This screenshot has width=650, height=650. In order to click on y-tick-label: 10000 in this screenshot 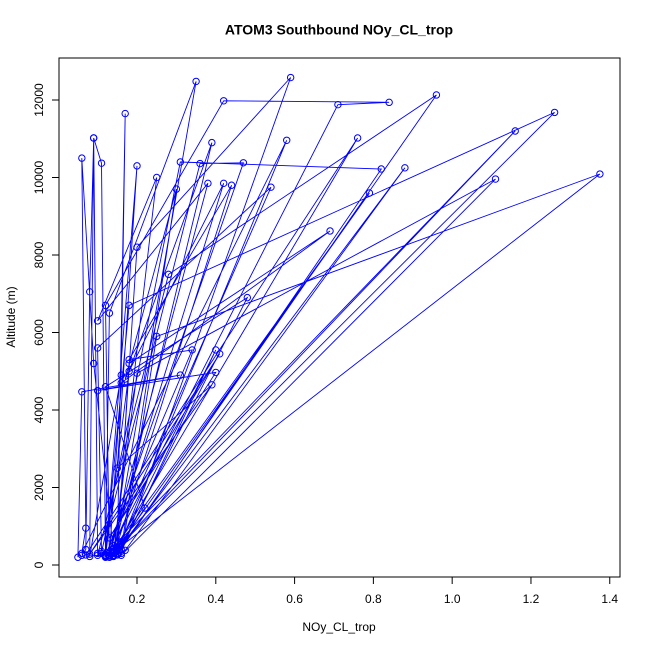, I will do `click(39, 177)`.